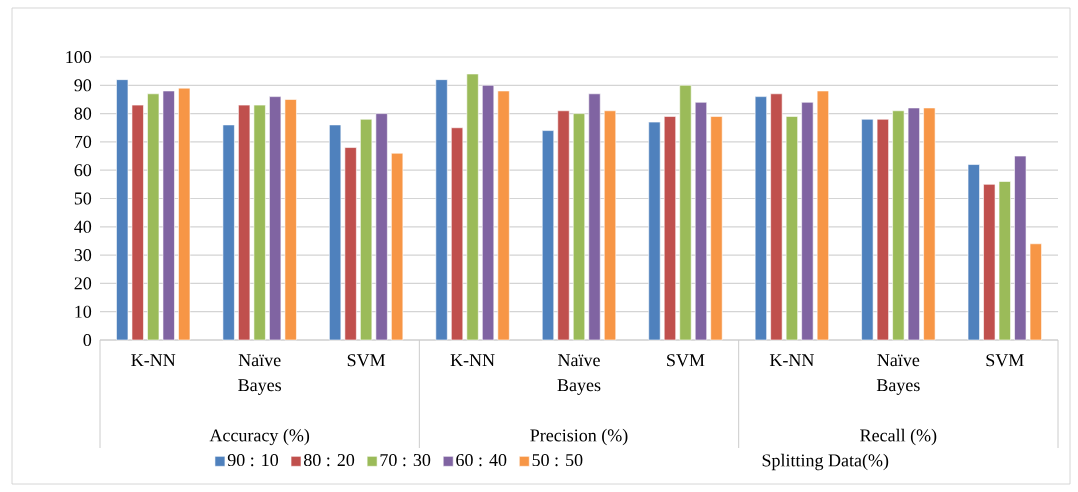 Image resolution: width=1078 pixels, height=492 pixels. I want to click on legend-label: 70 : 30, so click(405, 460).